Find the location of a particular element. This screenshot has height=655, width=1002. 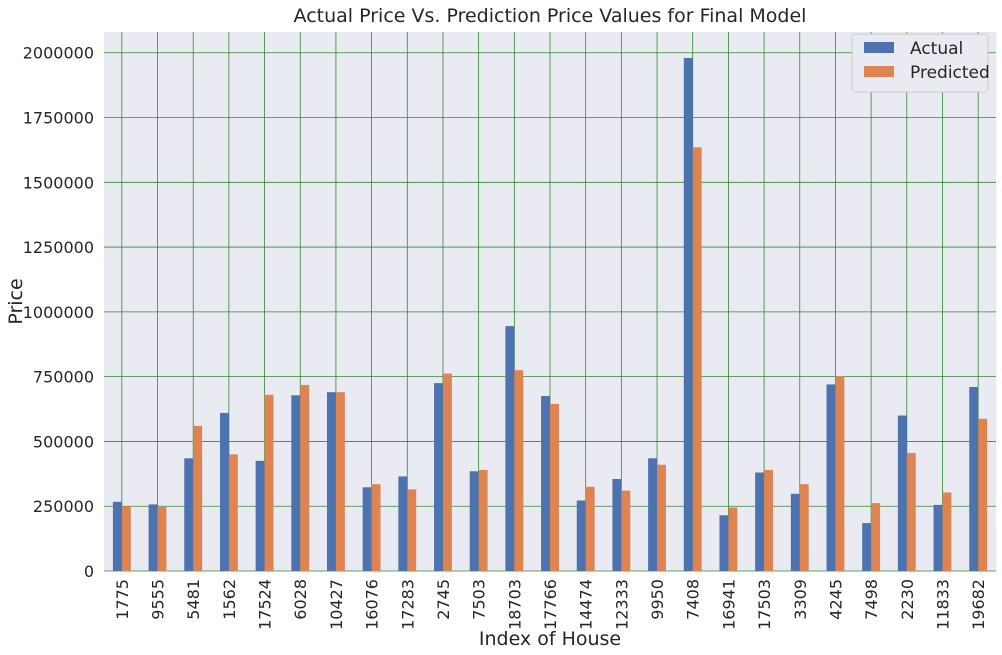

legend: Actual Predicted is located at coordinates (920, 63).